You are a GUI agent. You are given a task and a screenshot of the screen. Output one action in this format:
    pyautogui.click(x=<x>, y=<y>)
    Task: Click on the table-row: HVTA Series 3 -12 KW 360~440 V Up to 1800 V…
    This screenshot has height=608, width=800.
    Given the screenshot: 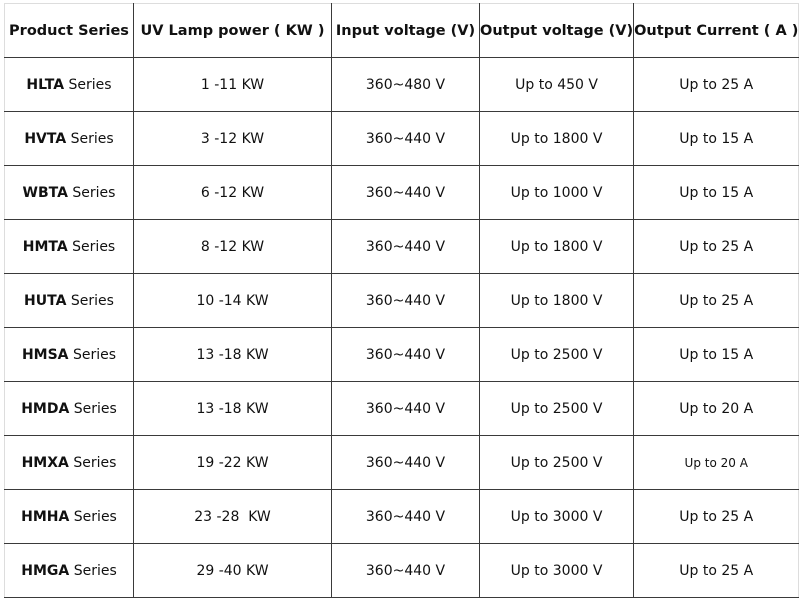 What is the action you would take?
    pyautogui.click(x=402, y=138)
    